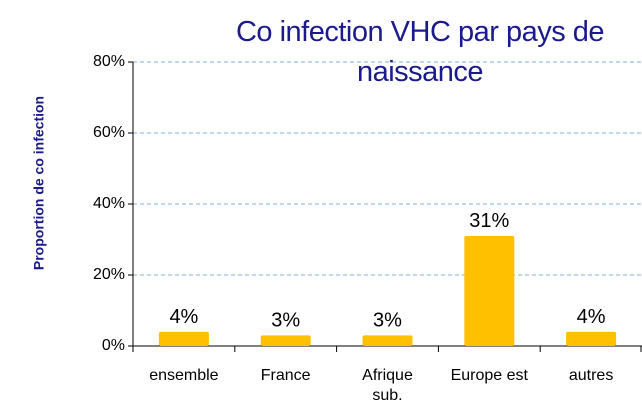 This screenshot has width=642, height=409. Describe the element at coordinates (109, 61) in the screenshot. I see `y-tick-label: 80%` at that location.